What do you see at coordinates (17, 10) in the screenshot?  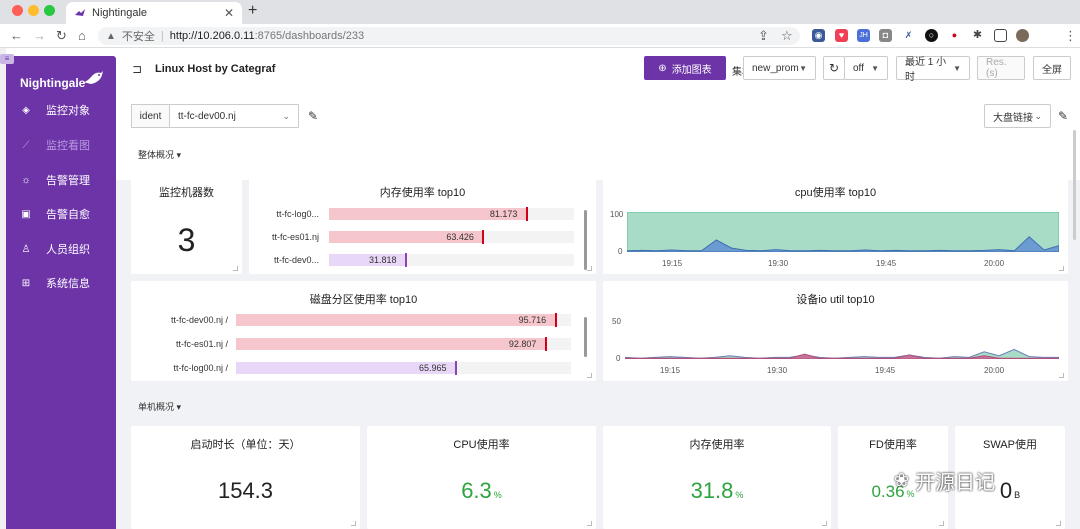 I see `window-close-button` at bounding box center [17, 10].